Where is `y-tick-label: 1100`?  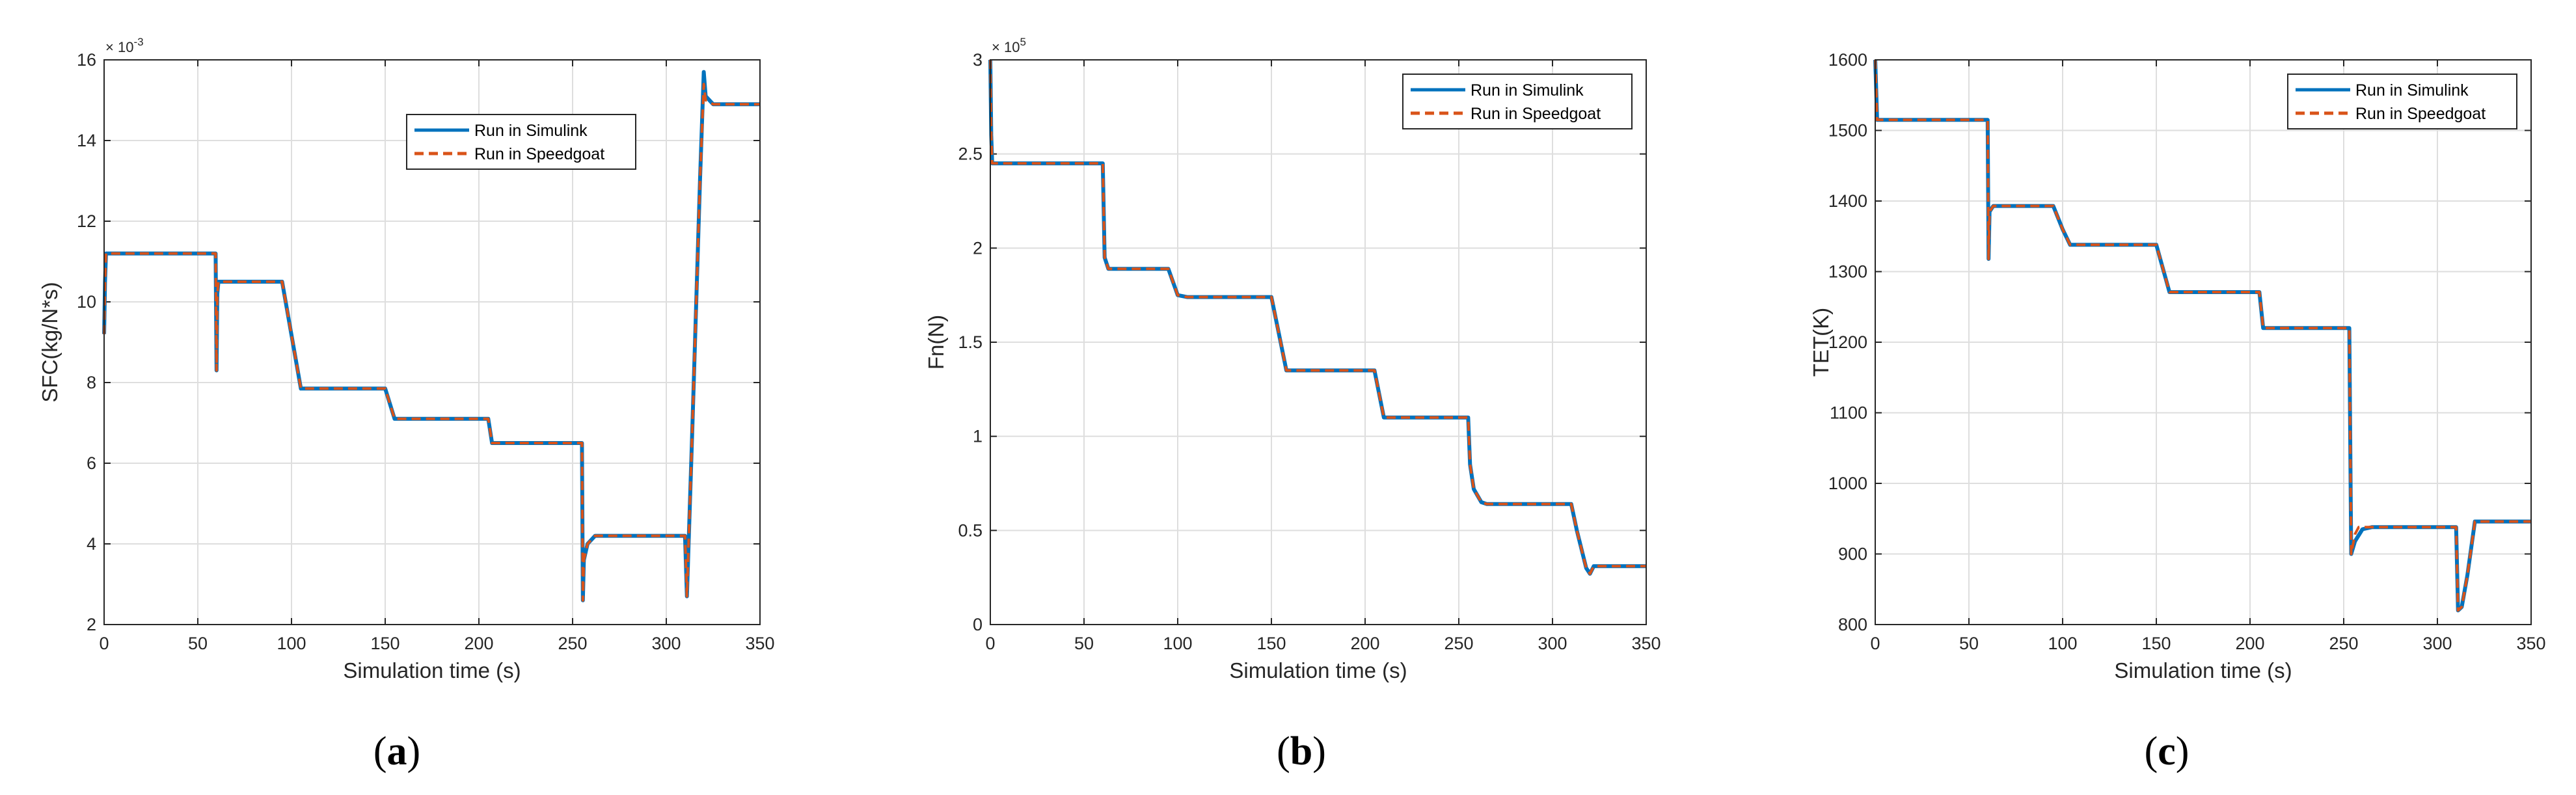 y-tick-label: 1100 is located at coordinates (1849, 413).